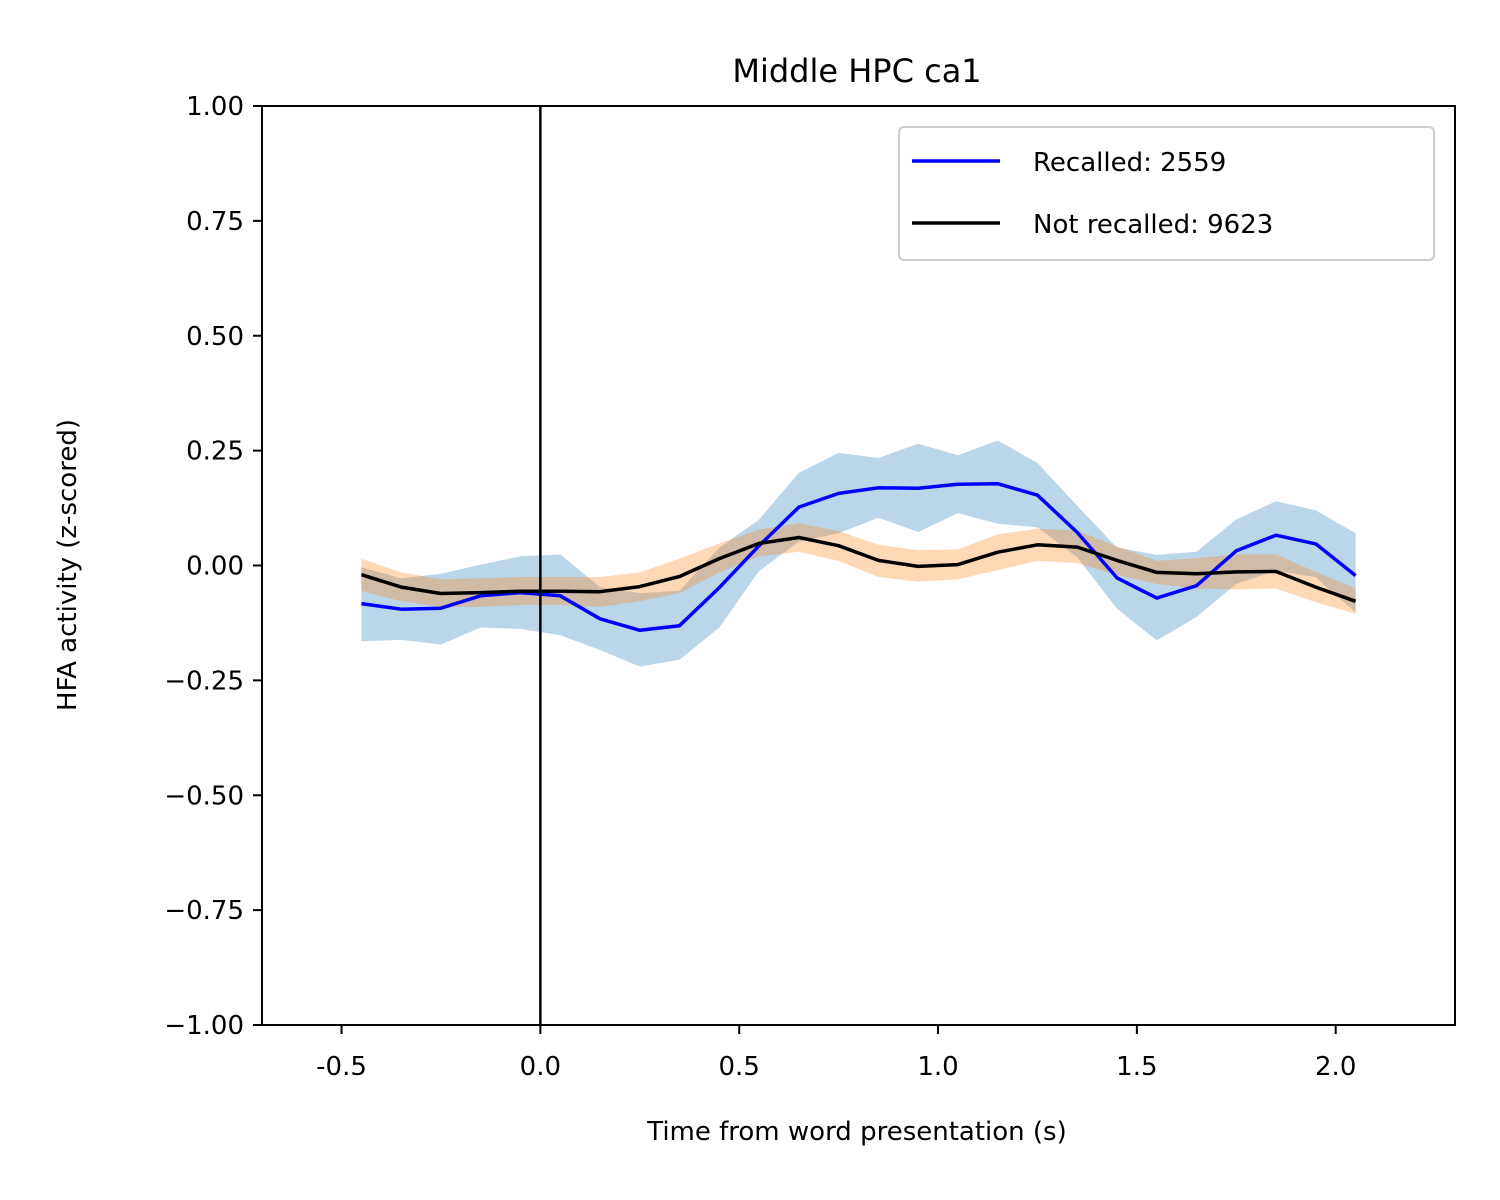  I want to click on legend-box, so click(1166, 193).